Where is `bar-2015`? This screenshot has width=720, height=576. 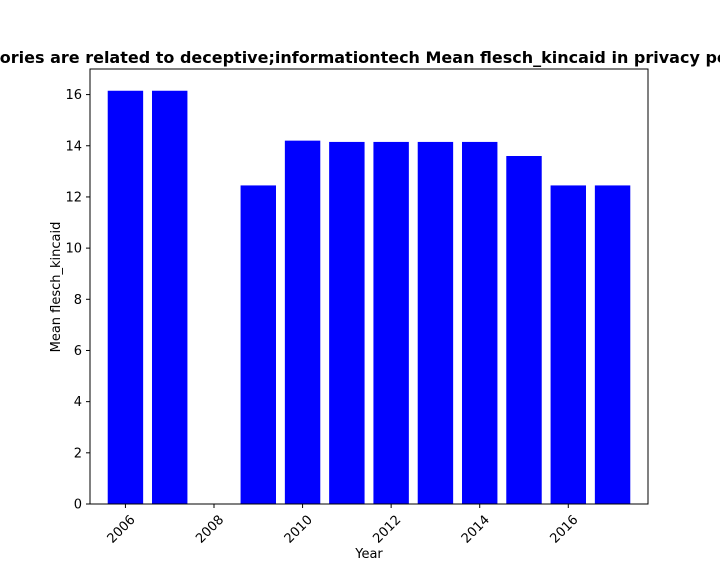 bar-2015 is located at coordinates (524, 330).